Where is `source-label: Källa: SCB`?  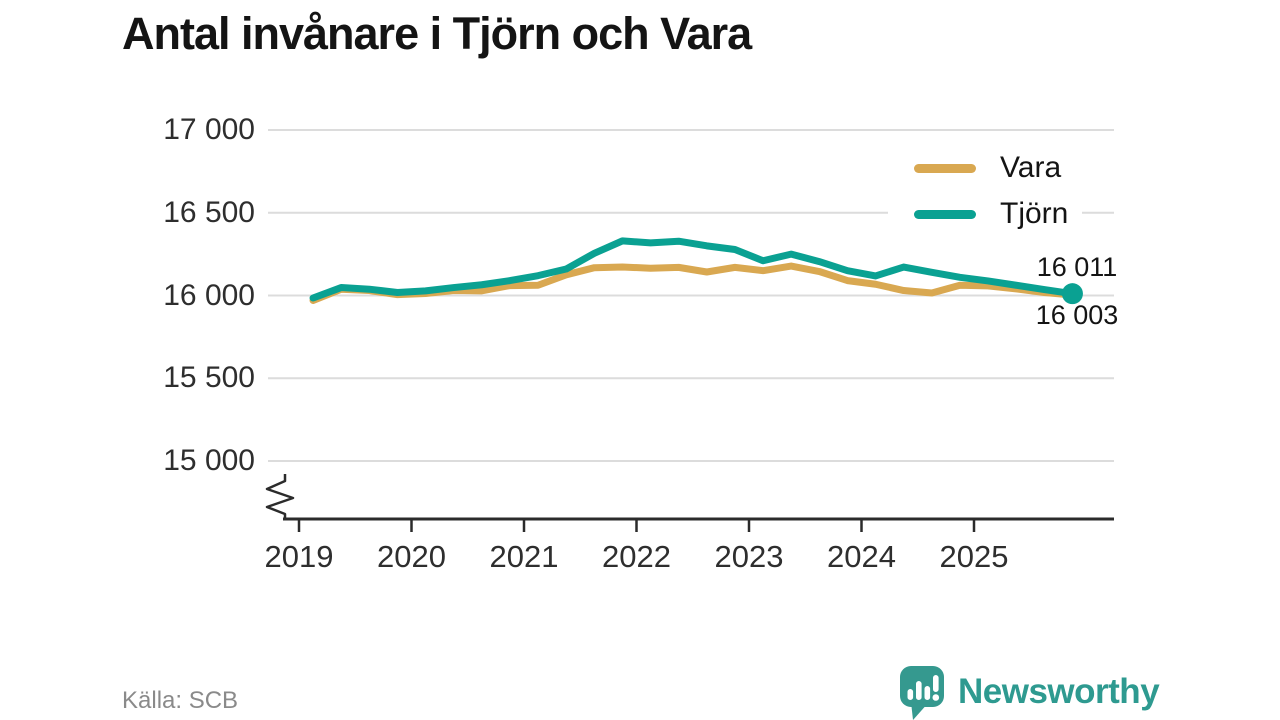 source-label: Källa: SCB is located at coordinates (180, 700).